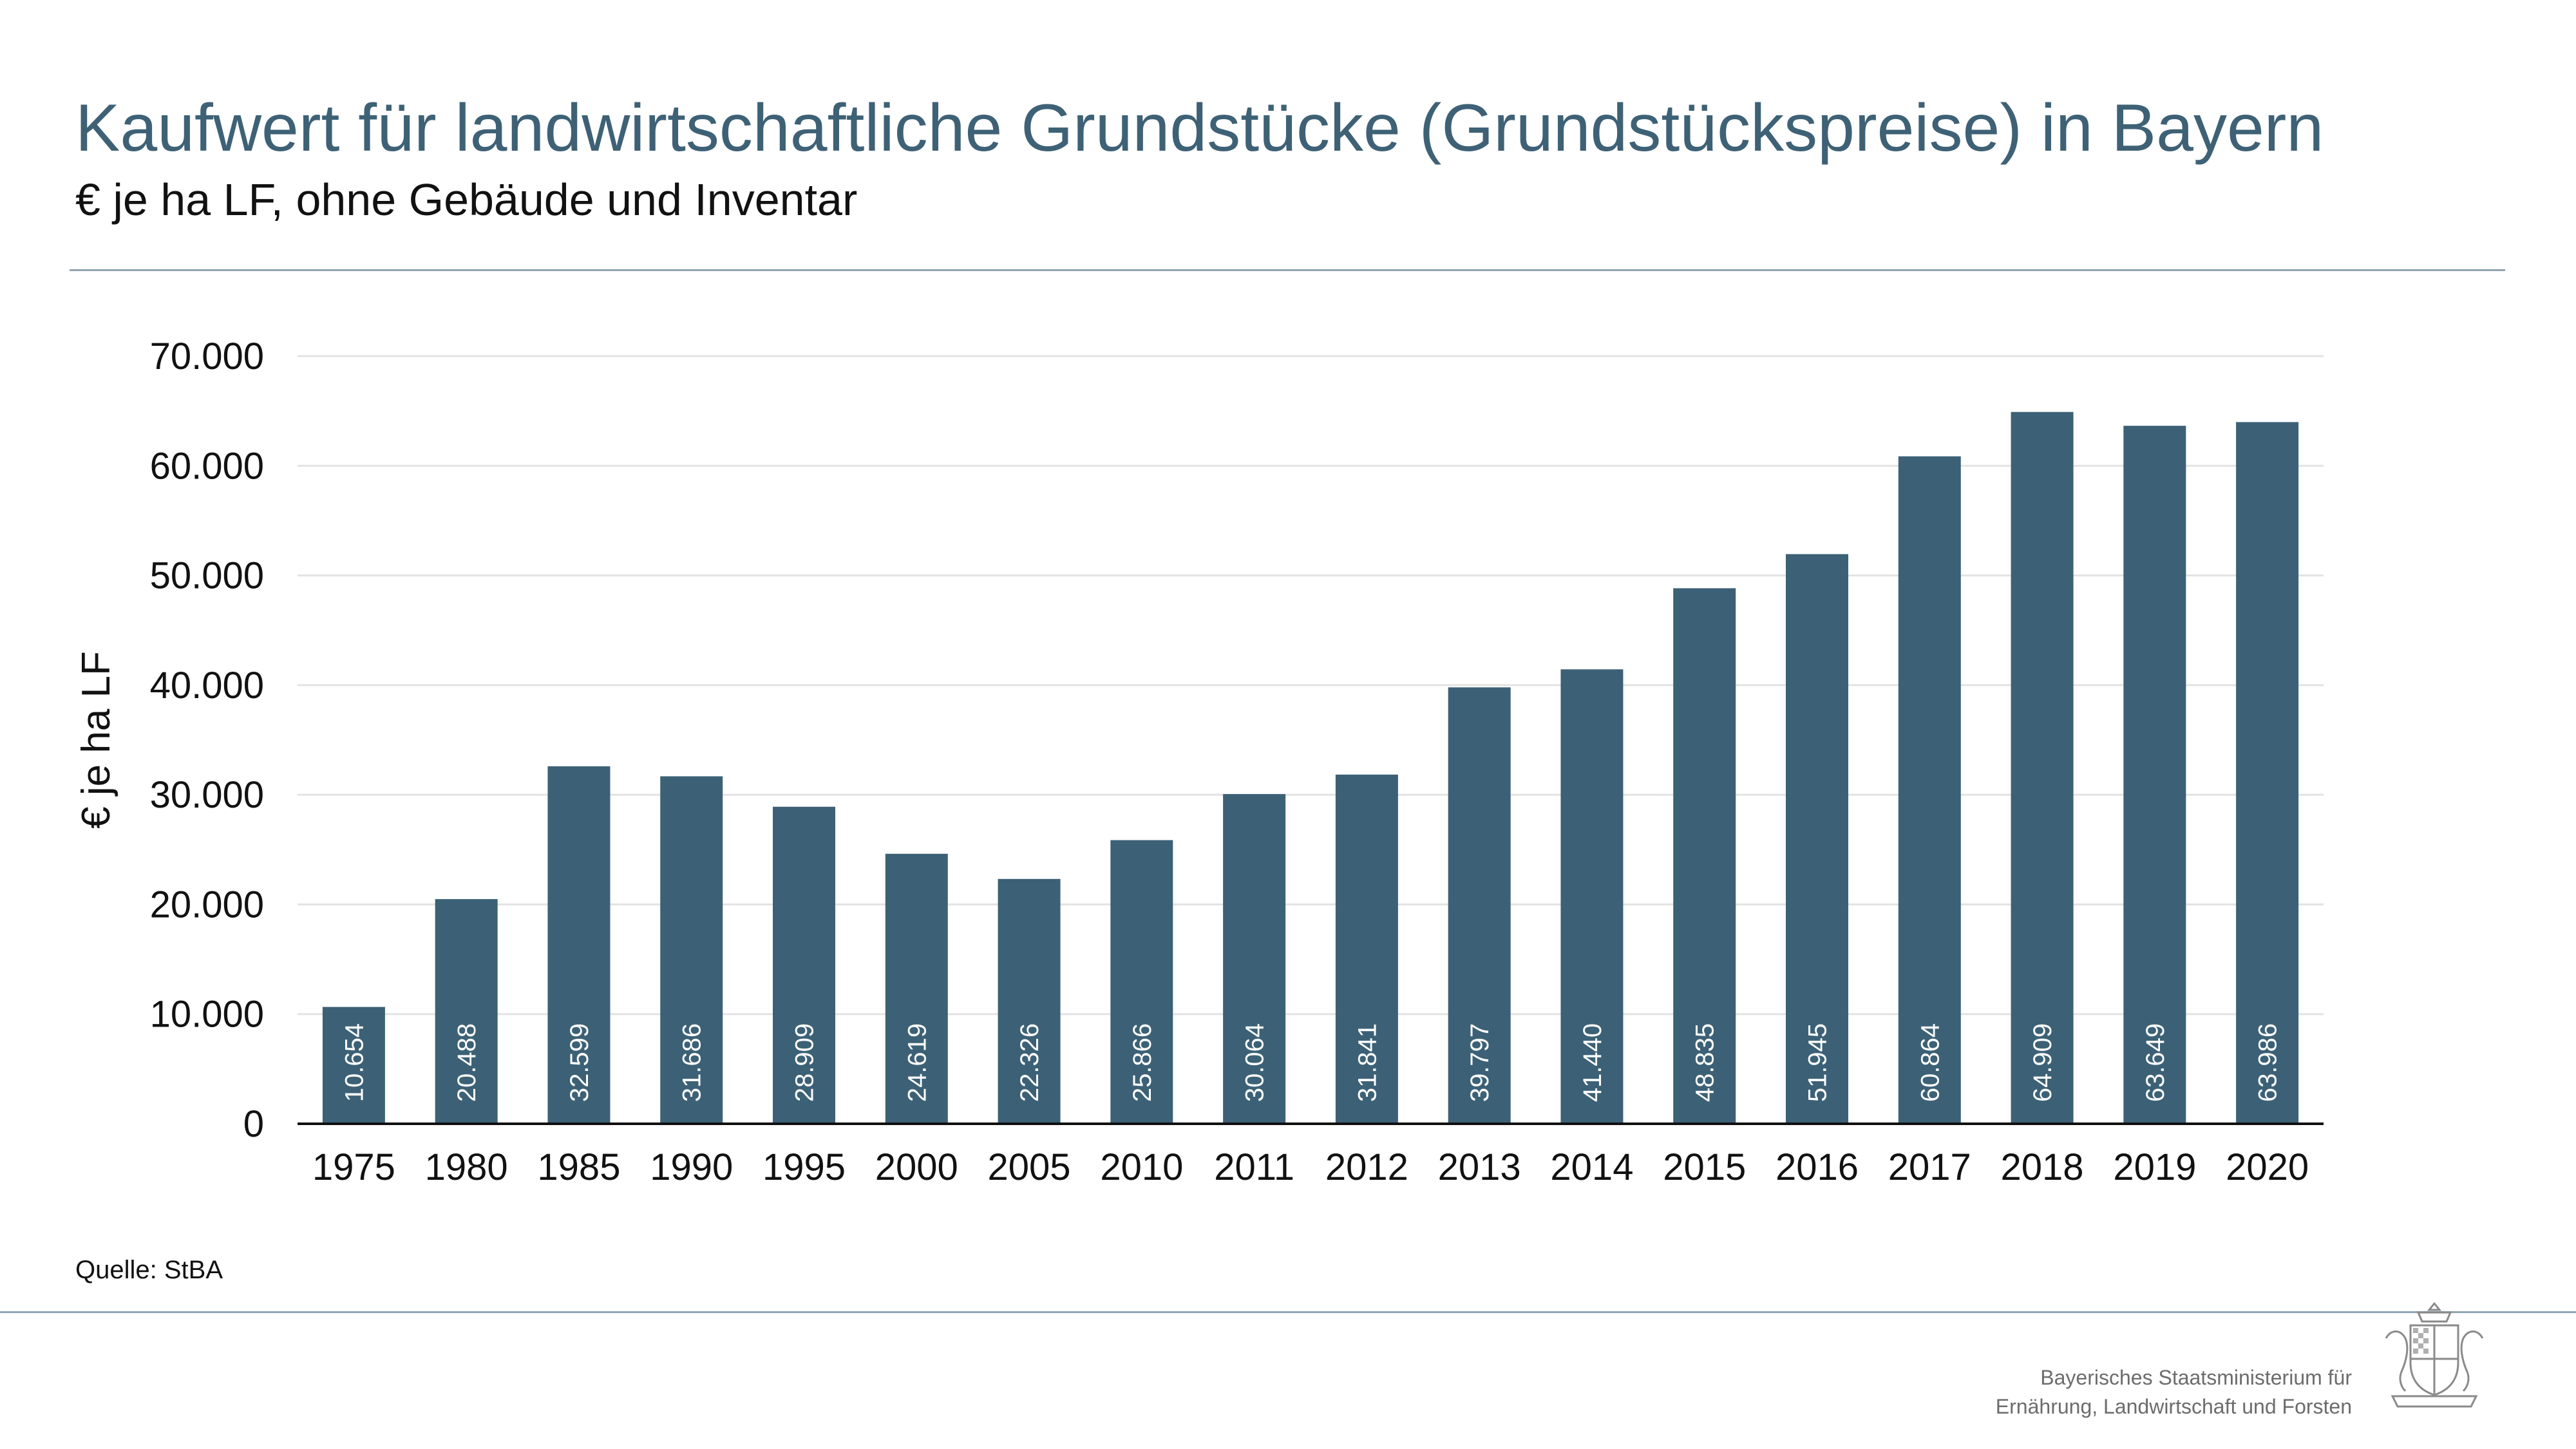  Describe the element at coordinates (207, 466) in the screenshot. I see `y-tick-label: 60.000` at that location.